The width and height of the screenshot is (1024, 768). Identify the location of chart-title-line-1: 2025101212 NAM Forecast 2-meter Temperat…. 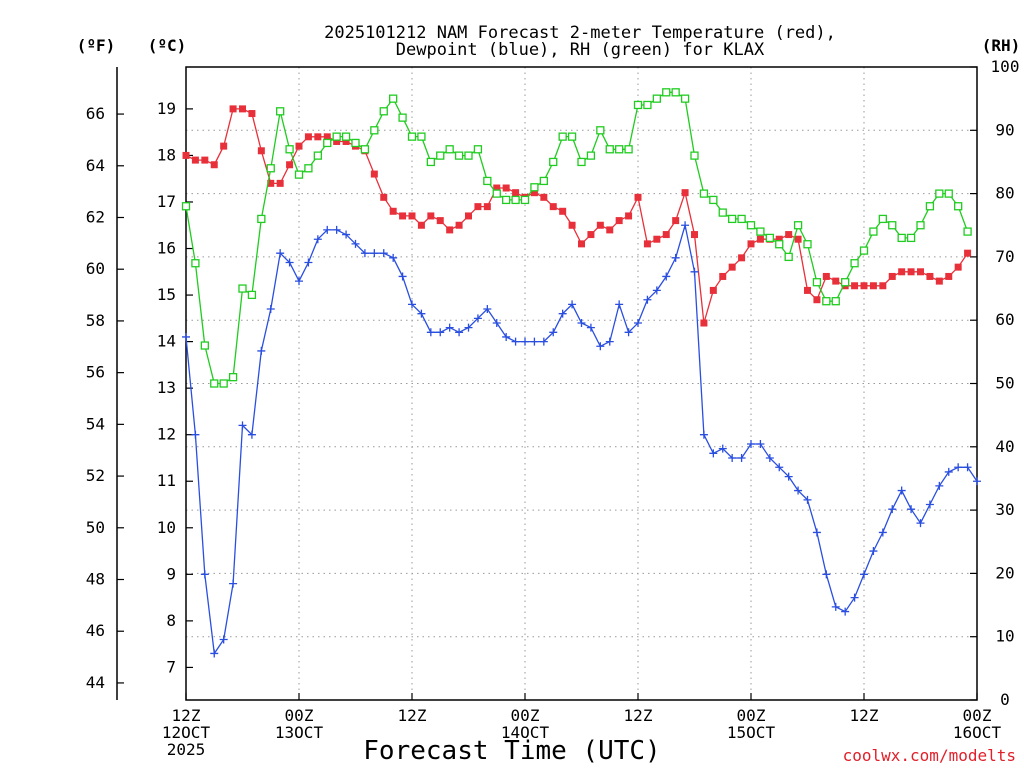
(580, 33).